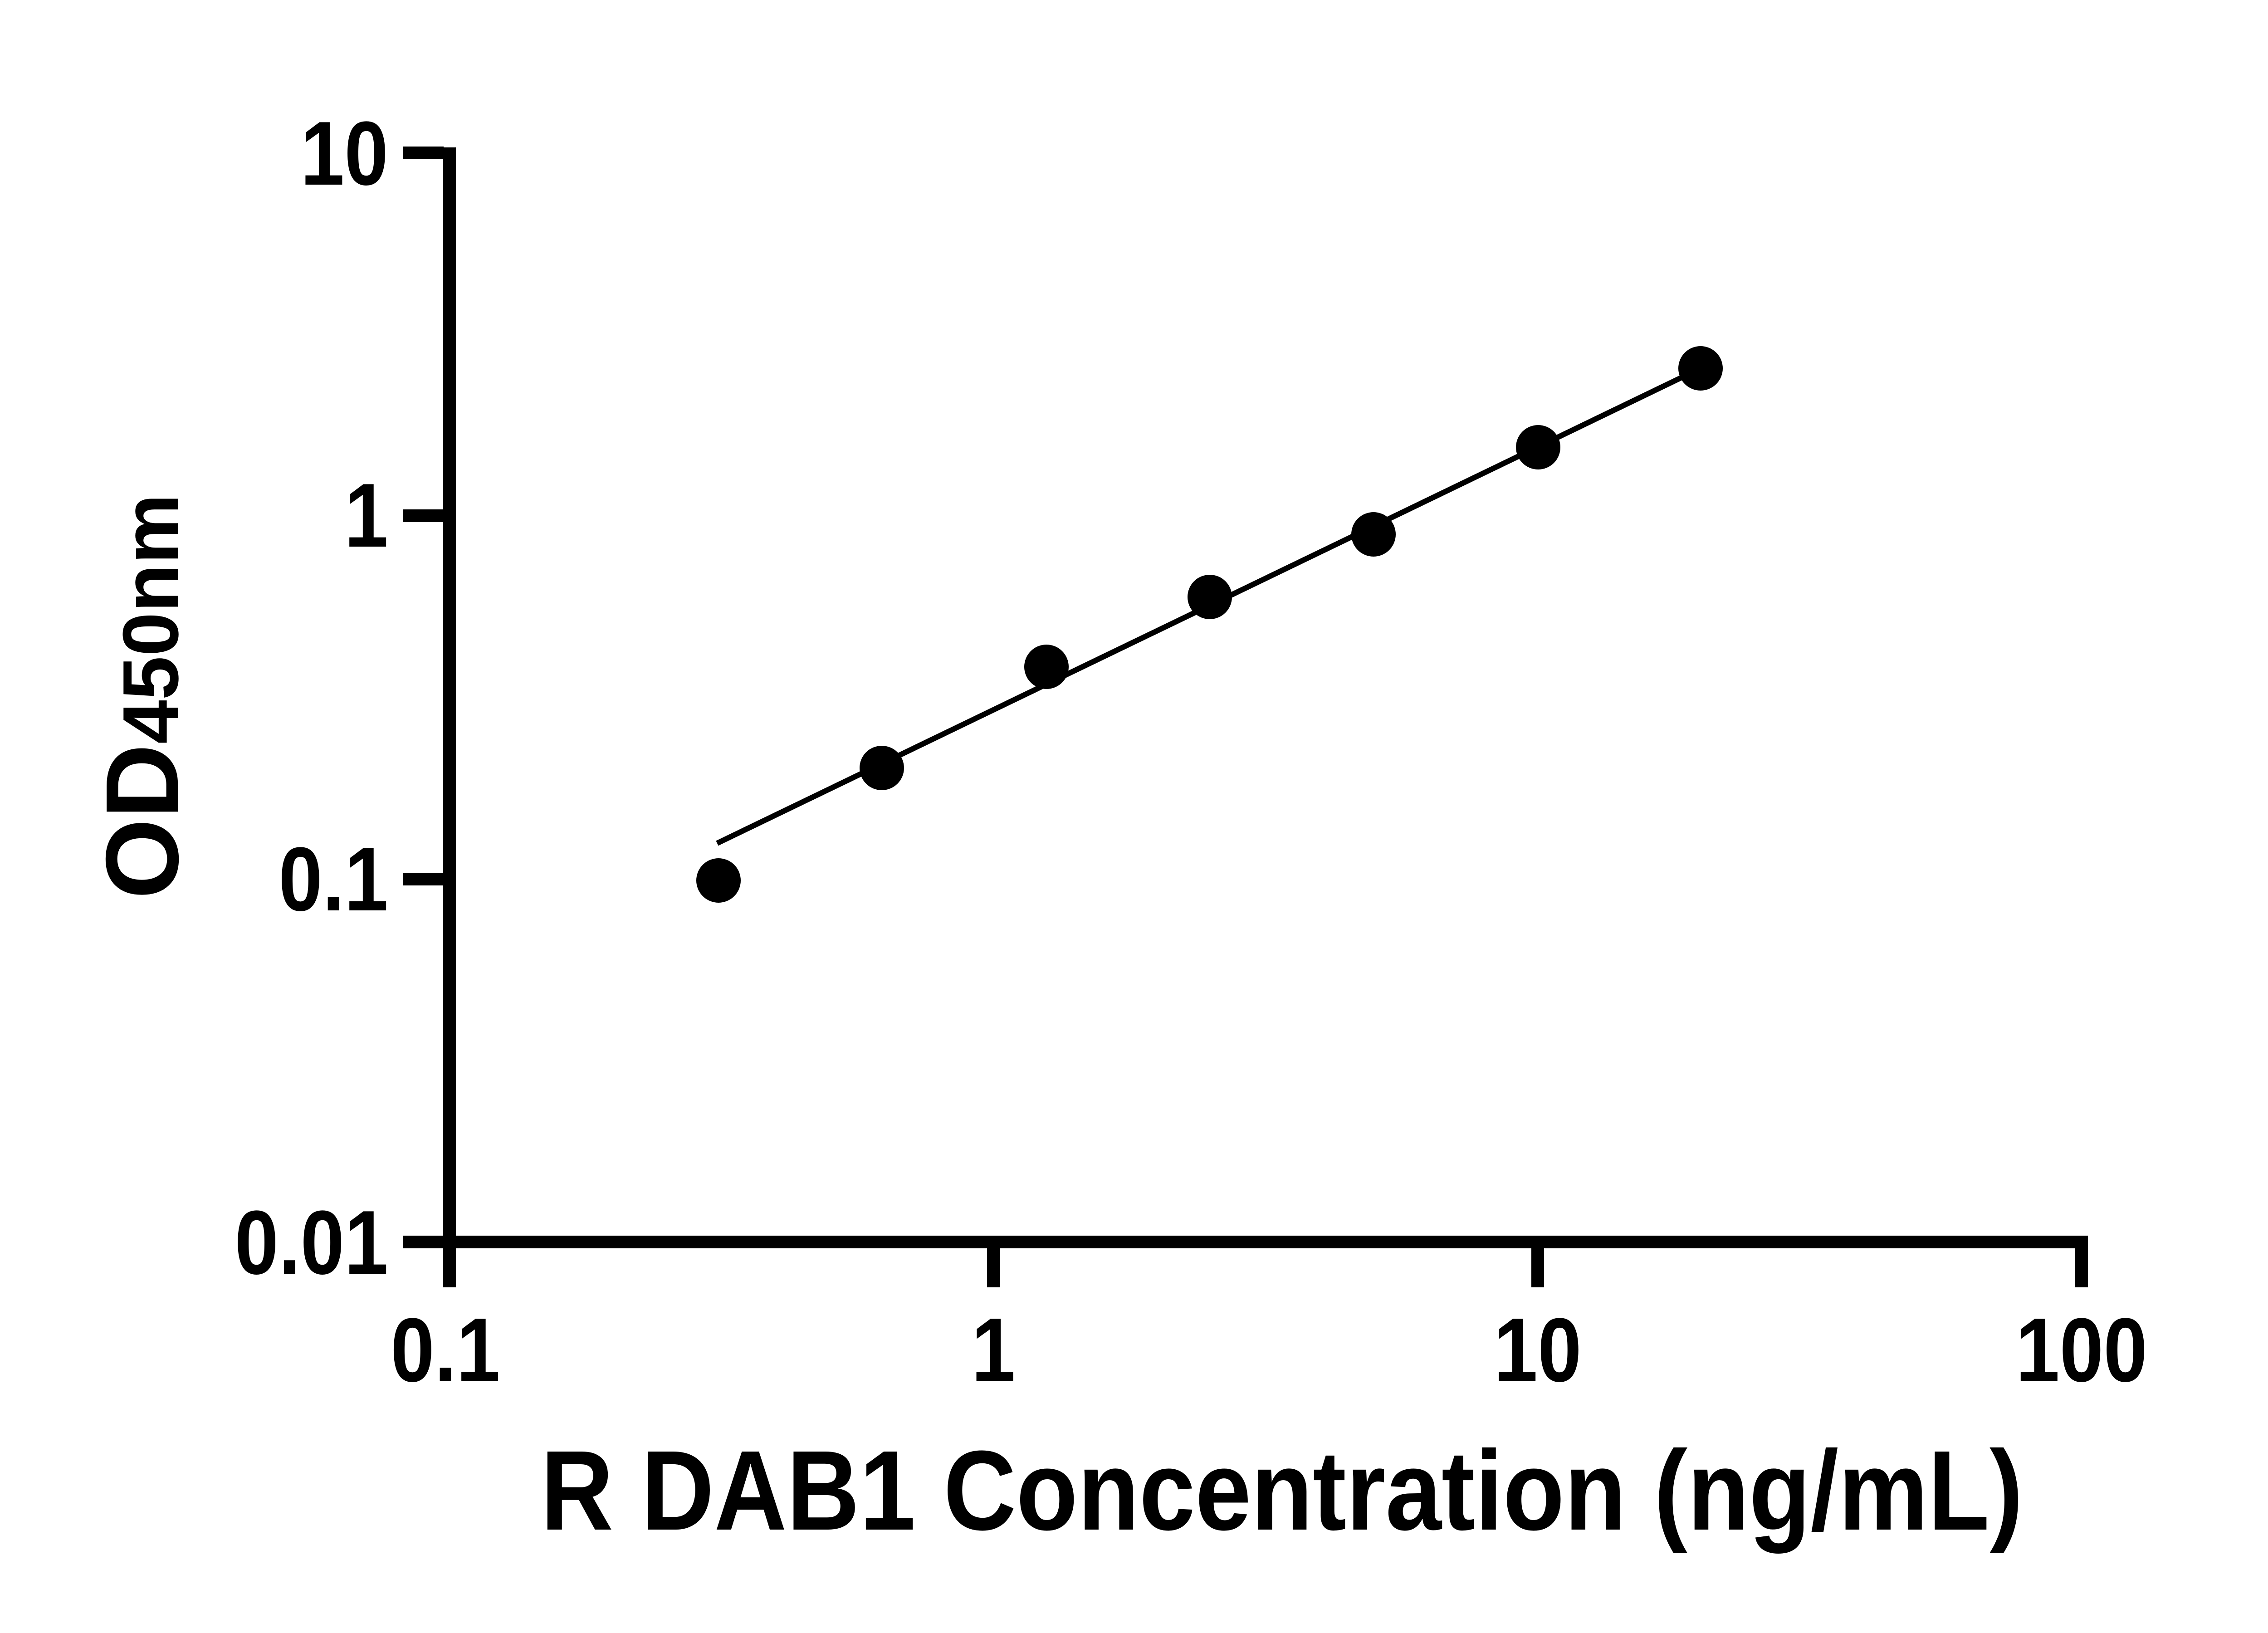 The width and height of the screenshot is (2268, 1633). I want to click on svg-text: R DAB1 Concentration (ng/mL), so click(1282, 1491).